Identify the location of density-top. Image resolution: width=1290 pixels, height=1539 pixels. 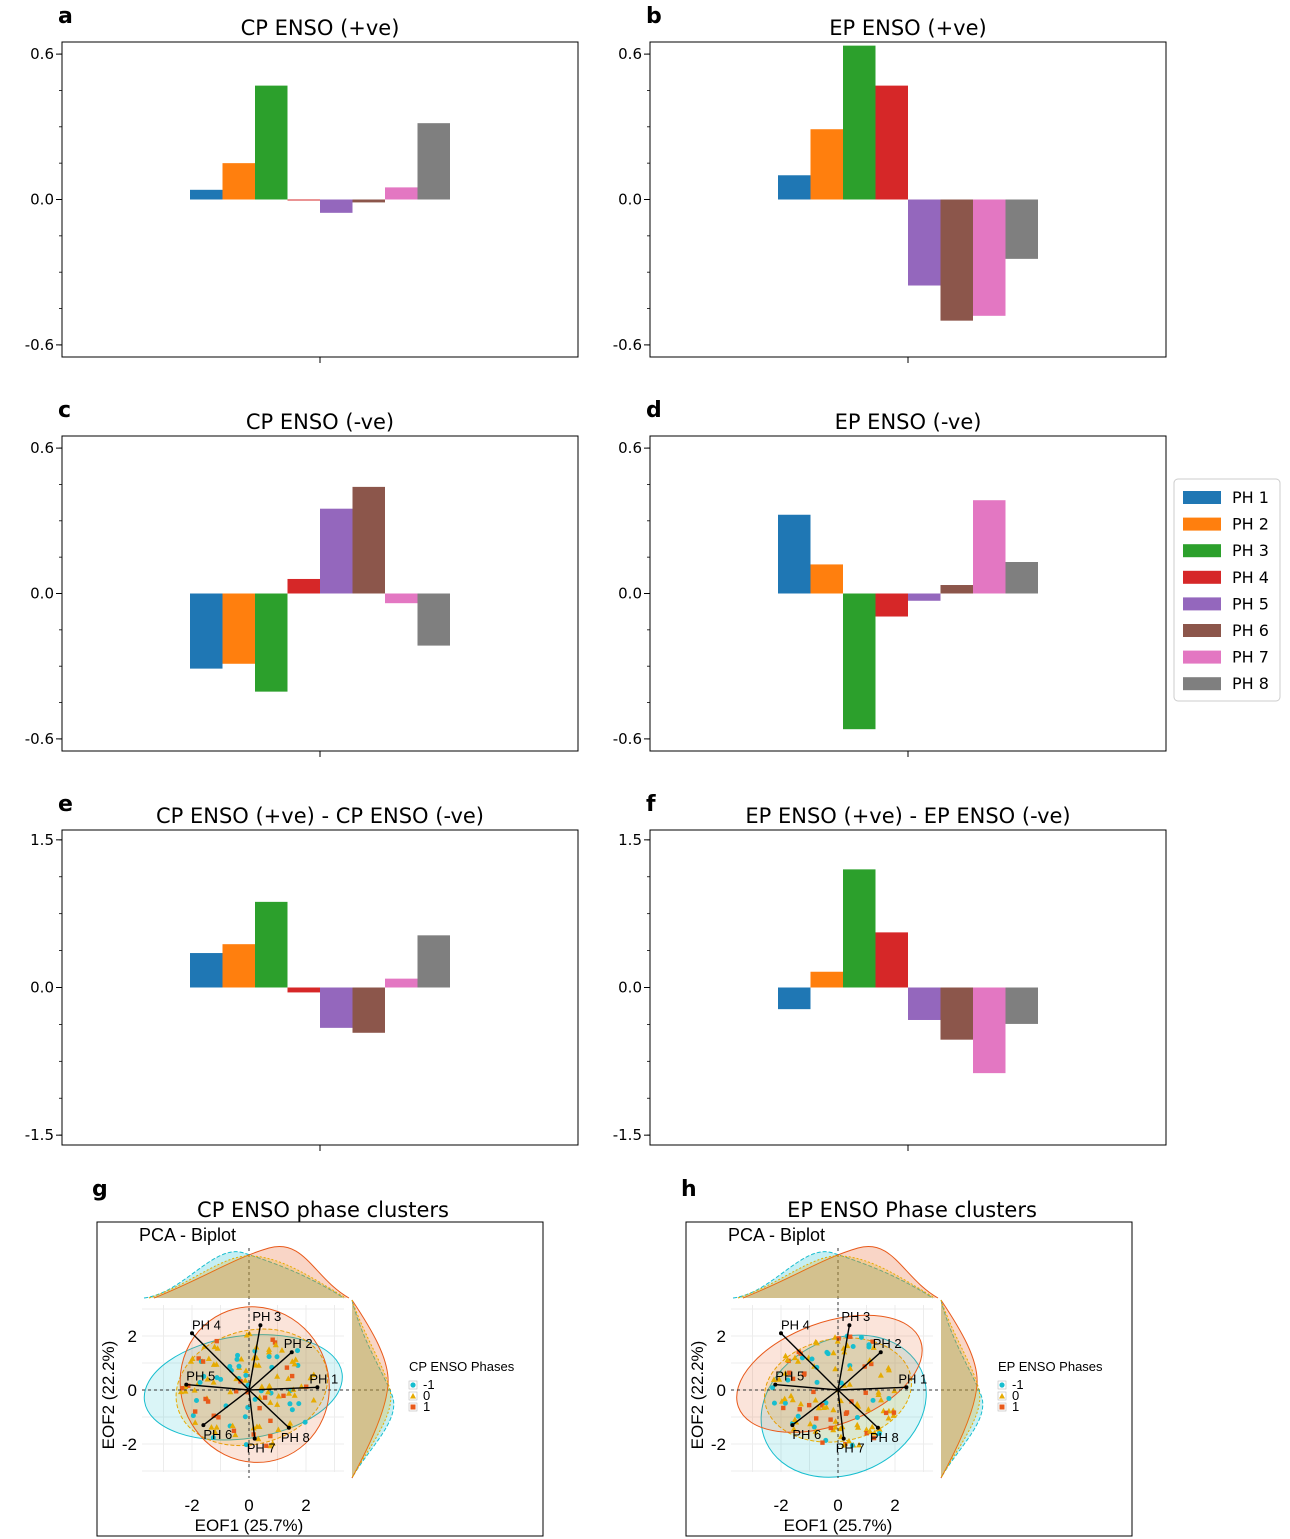
(833, 1275).